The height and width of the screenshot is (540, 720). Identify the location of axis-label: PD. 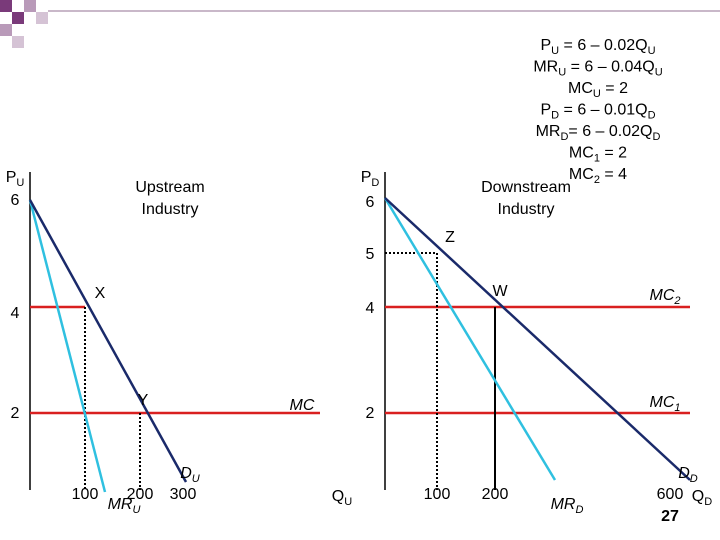
(370, 179).